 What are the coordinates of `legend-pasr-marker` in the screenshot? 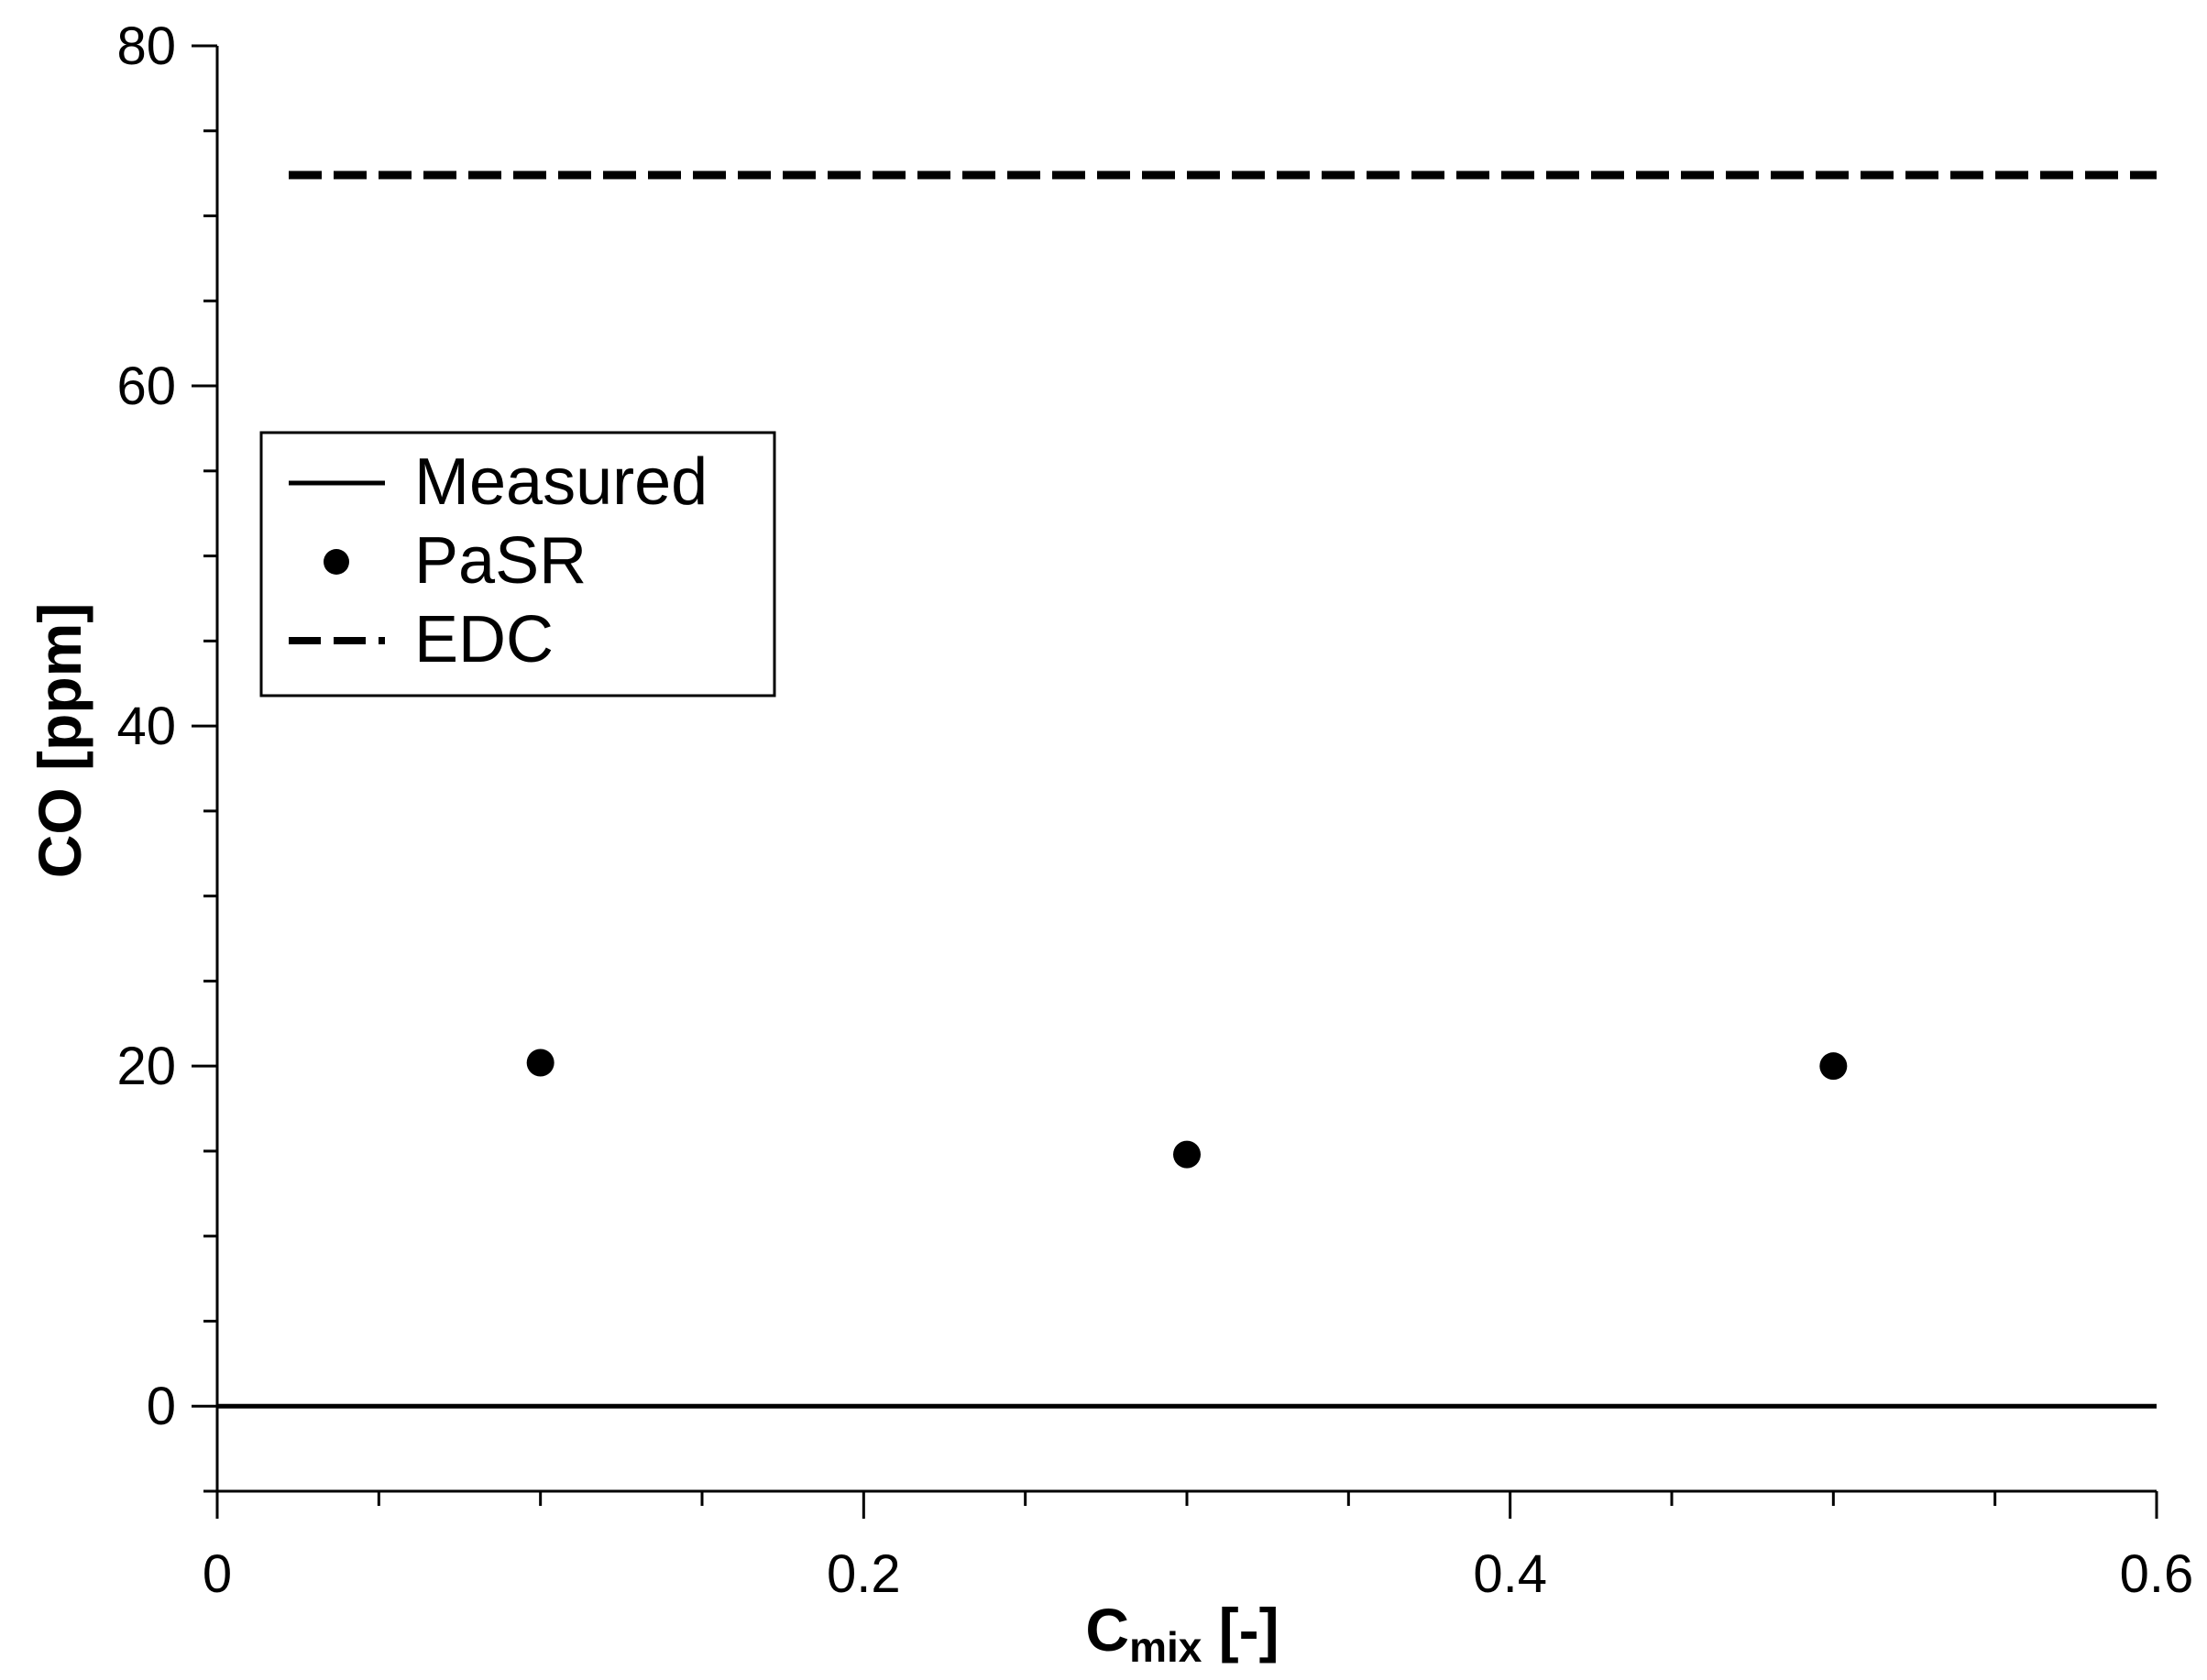 It's located at (336, 562).